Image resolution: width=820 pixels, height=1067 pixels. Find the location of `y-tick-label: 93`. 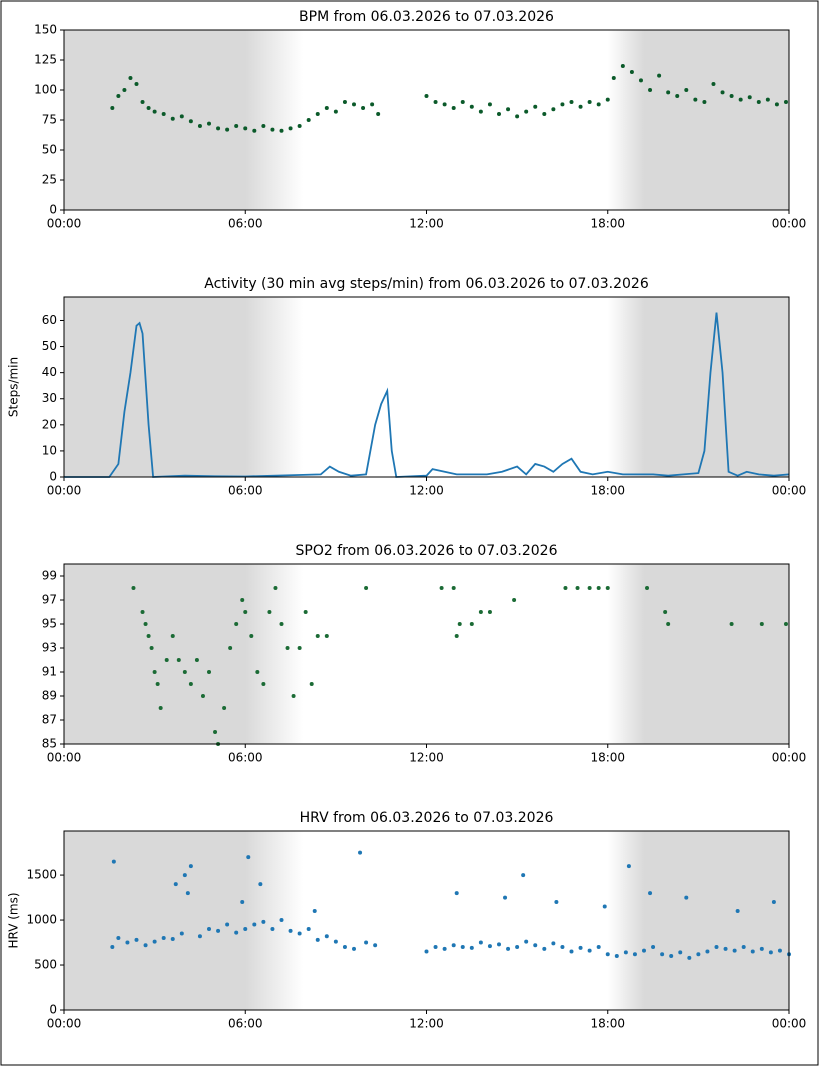

y-tick-label: 93 is located at coordinates (49, 648).